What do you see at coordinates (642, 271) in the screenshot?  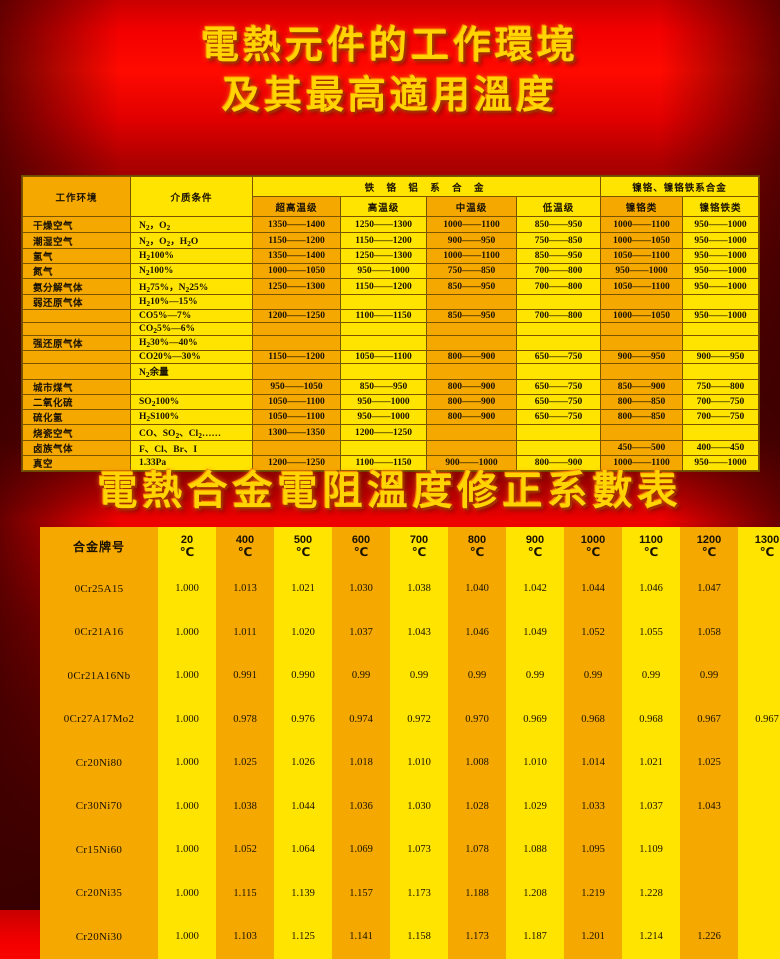 I see `t1-cell-range-4: 950——1000` at bounding box center [642, 271].